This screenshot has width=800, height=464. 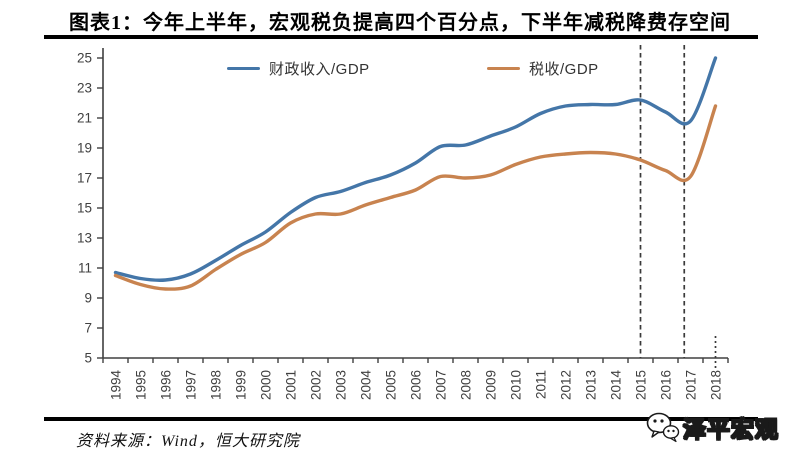 What do you see at coordinates (88, 298) in the screenshot?
I see `svg-text: 9` at bounding box center [88, 298].